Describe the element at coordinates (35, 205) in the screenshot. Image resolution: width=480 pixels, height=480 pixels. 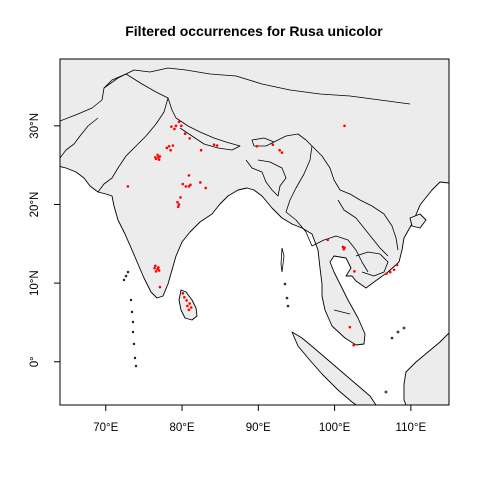
I see `y-tick-label: 20°N` at that location.